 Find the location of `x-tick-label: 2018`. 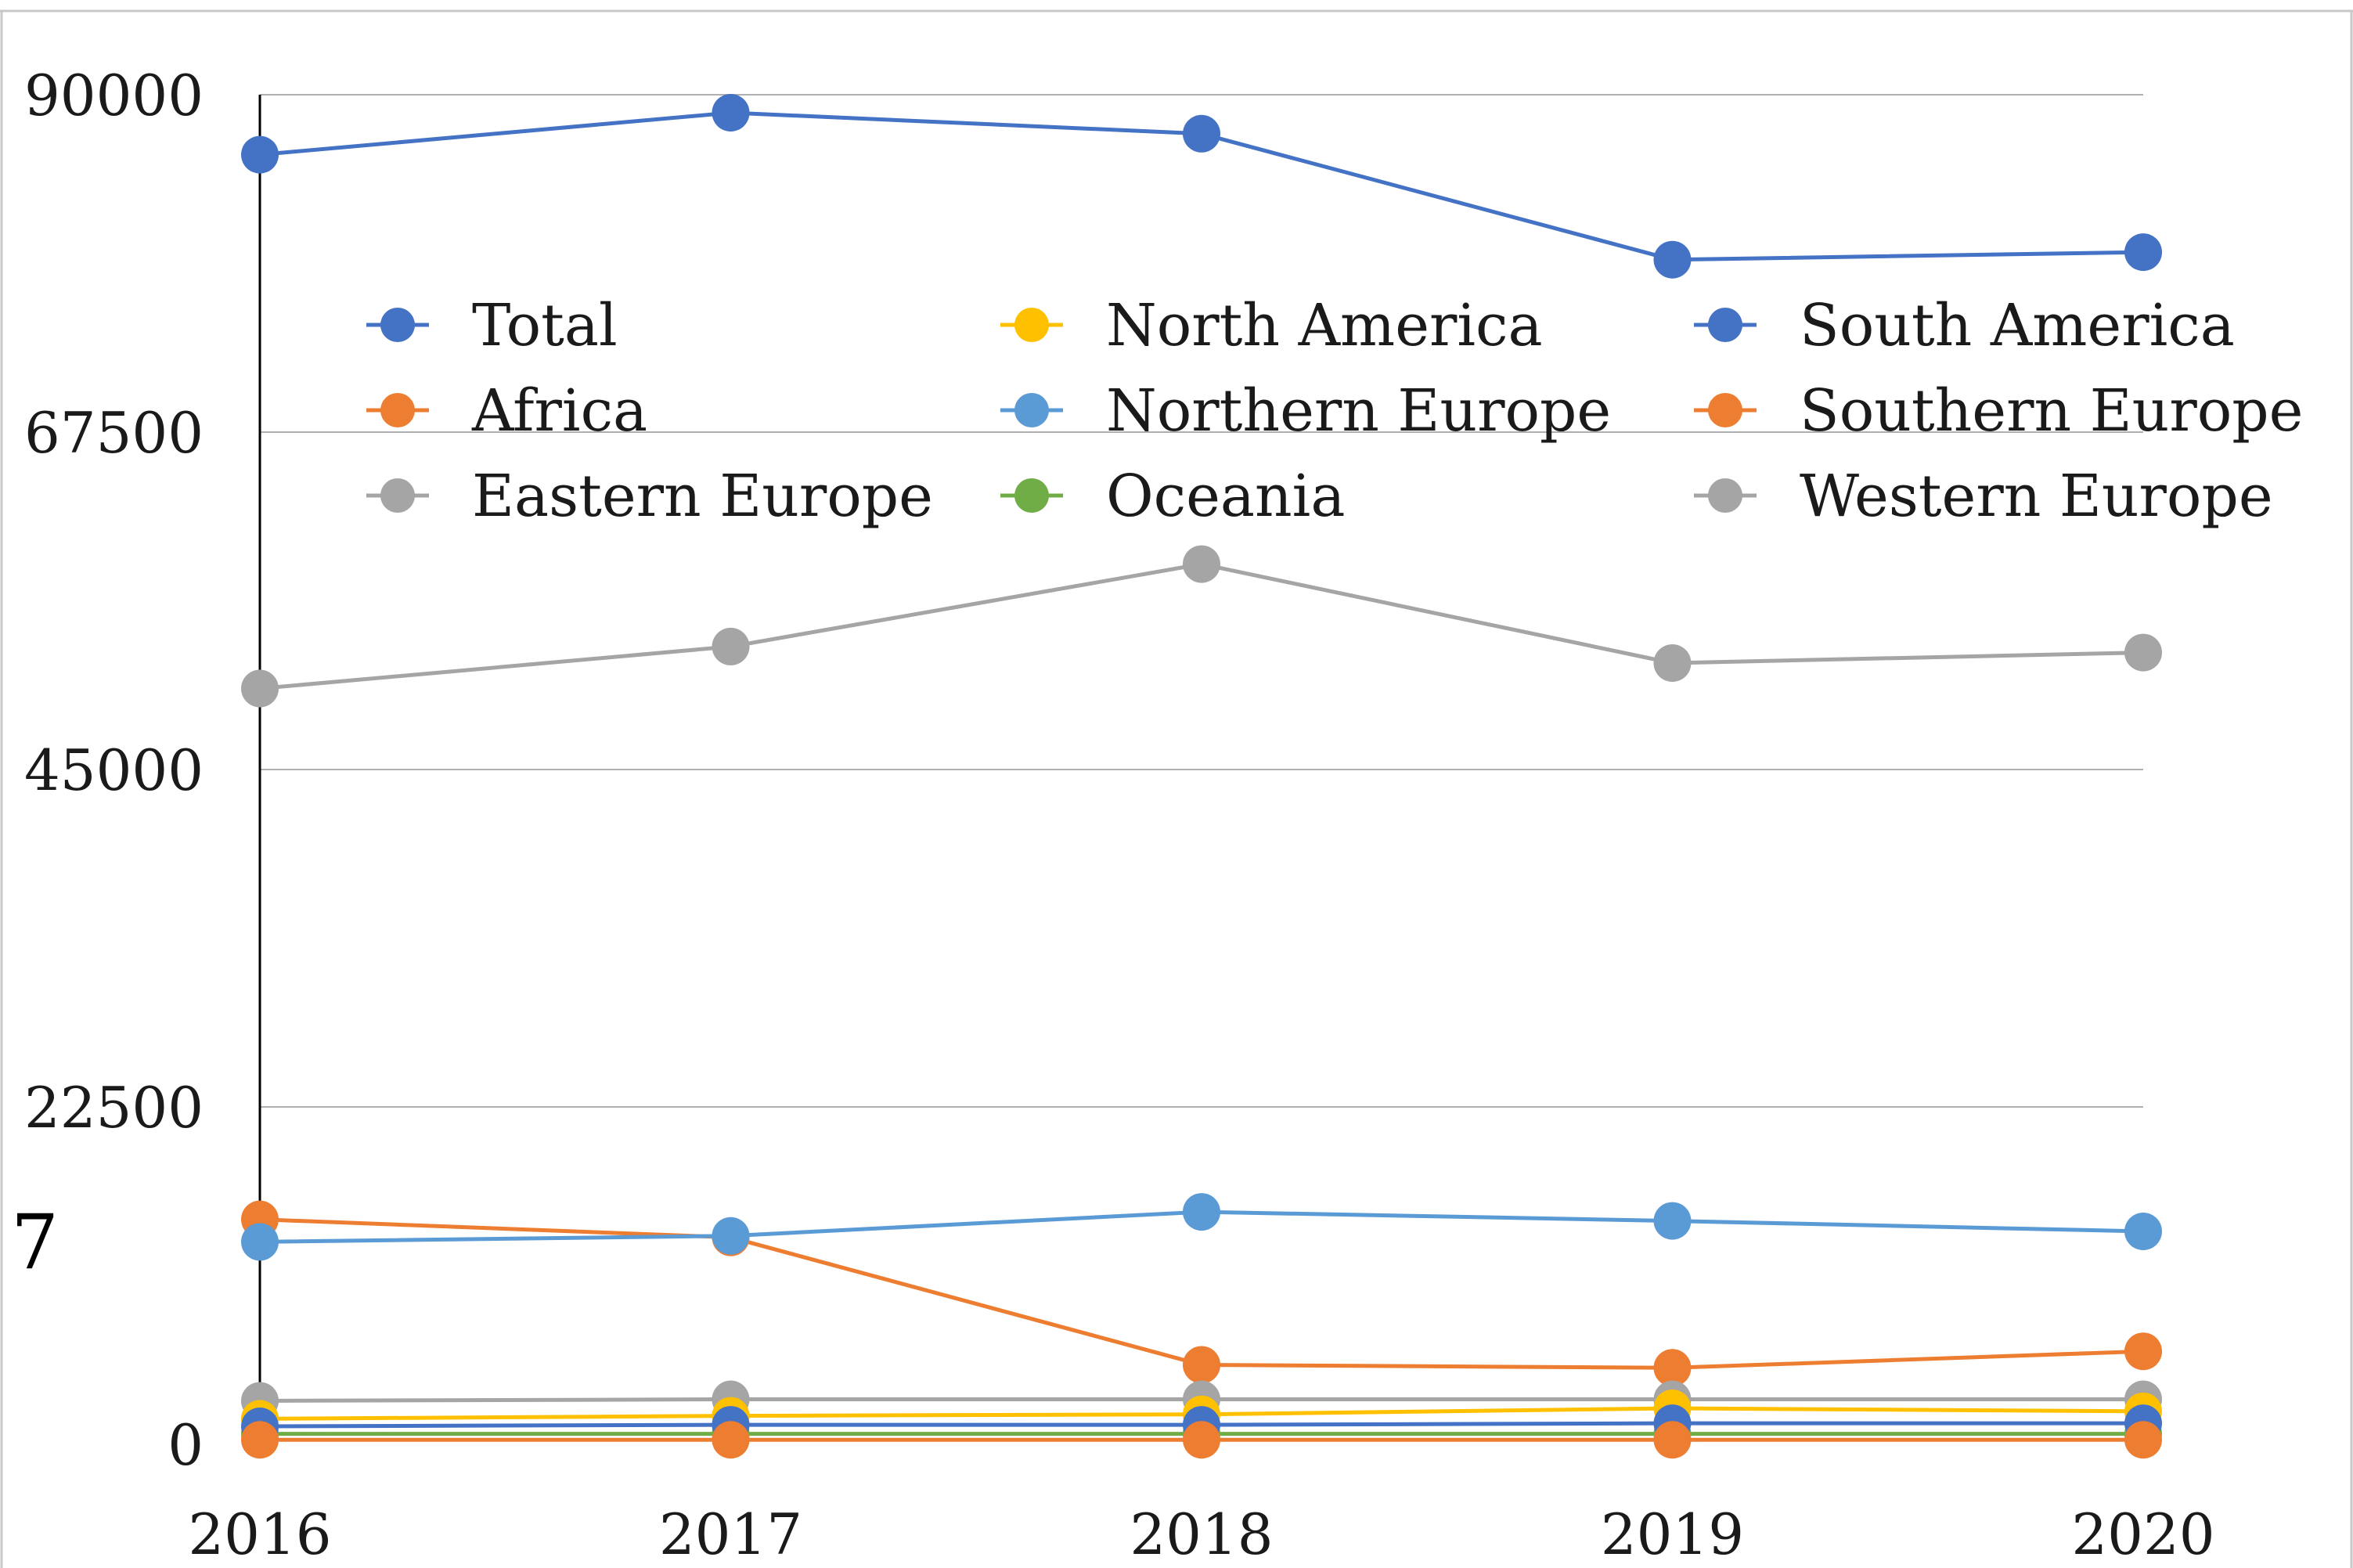

x-tick-label: 2018 is located at coordinates (1201, 1534).